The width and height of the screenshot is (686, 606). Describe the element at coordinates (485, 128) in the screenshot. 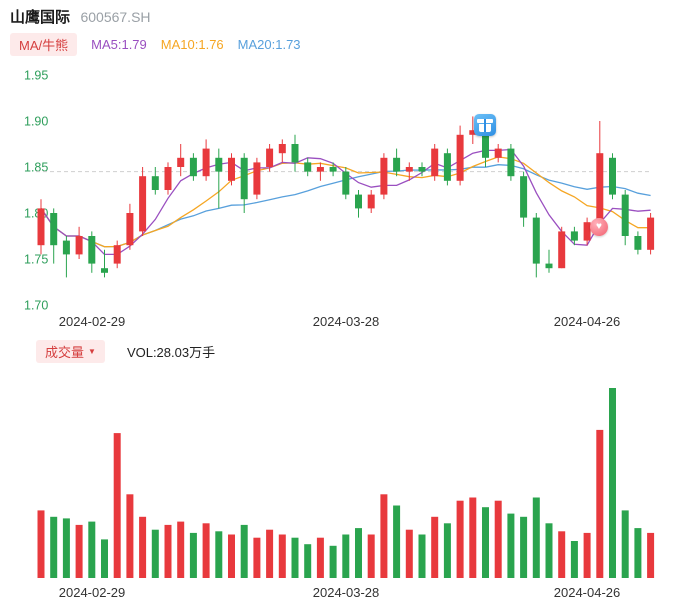

I see `gift-box-shape` at that location.